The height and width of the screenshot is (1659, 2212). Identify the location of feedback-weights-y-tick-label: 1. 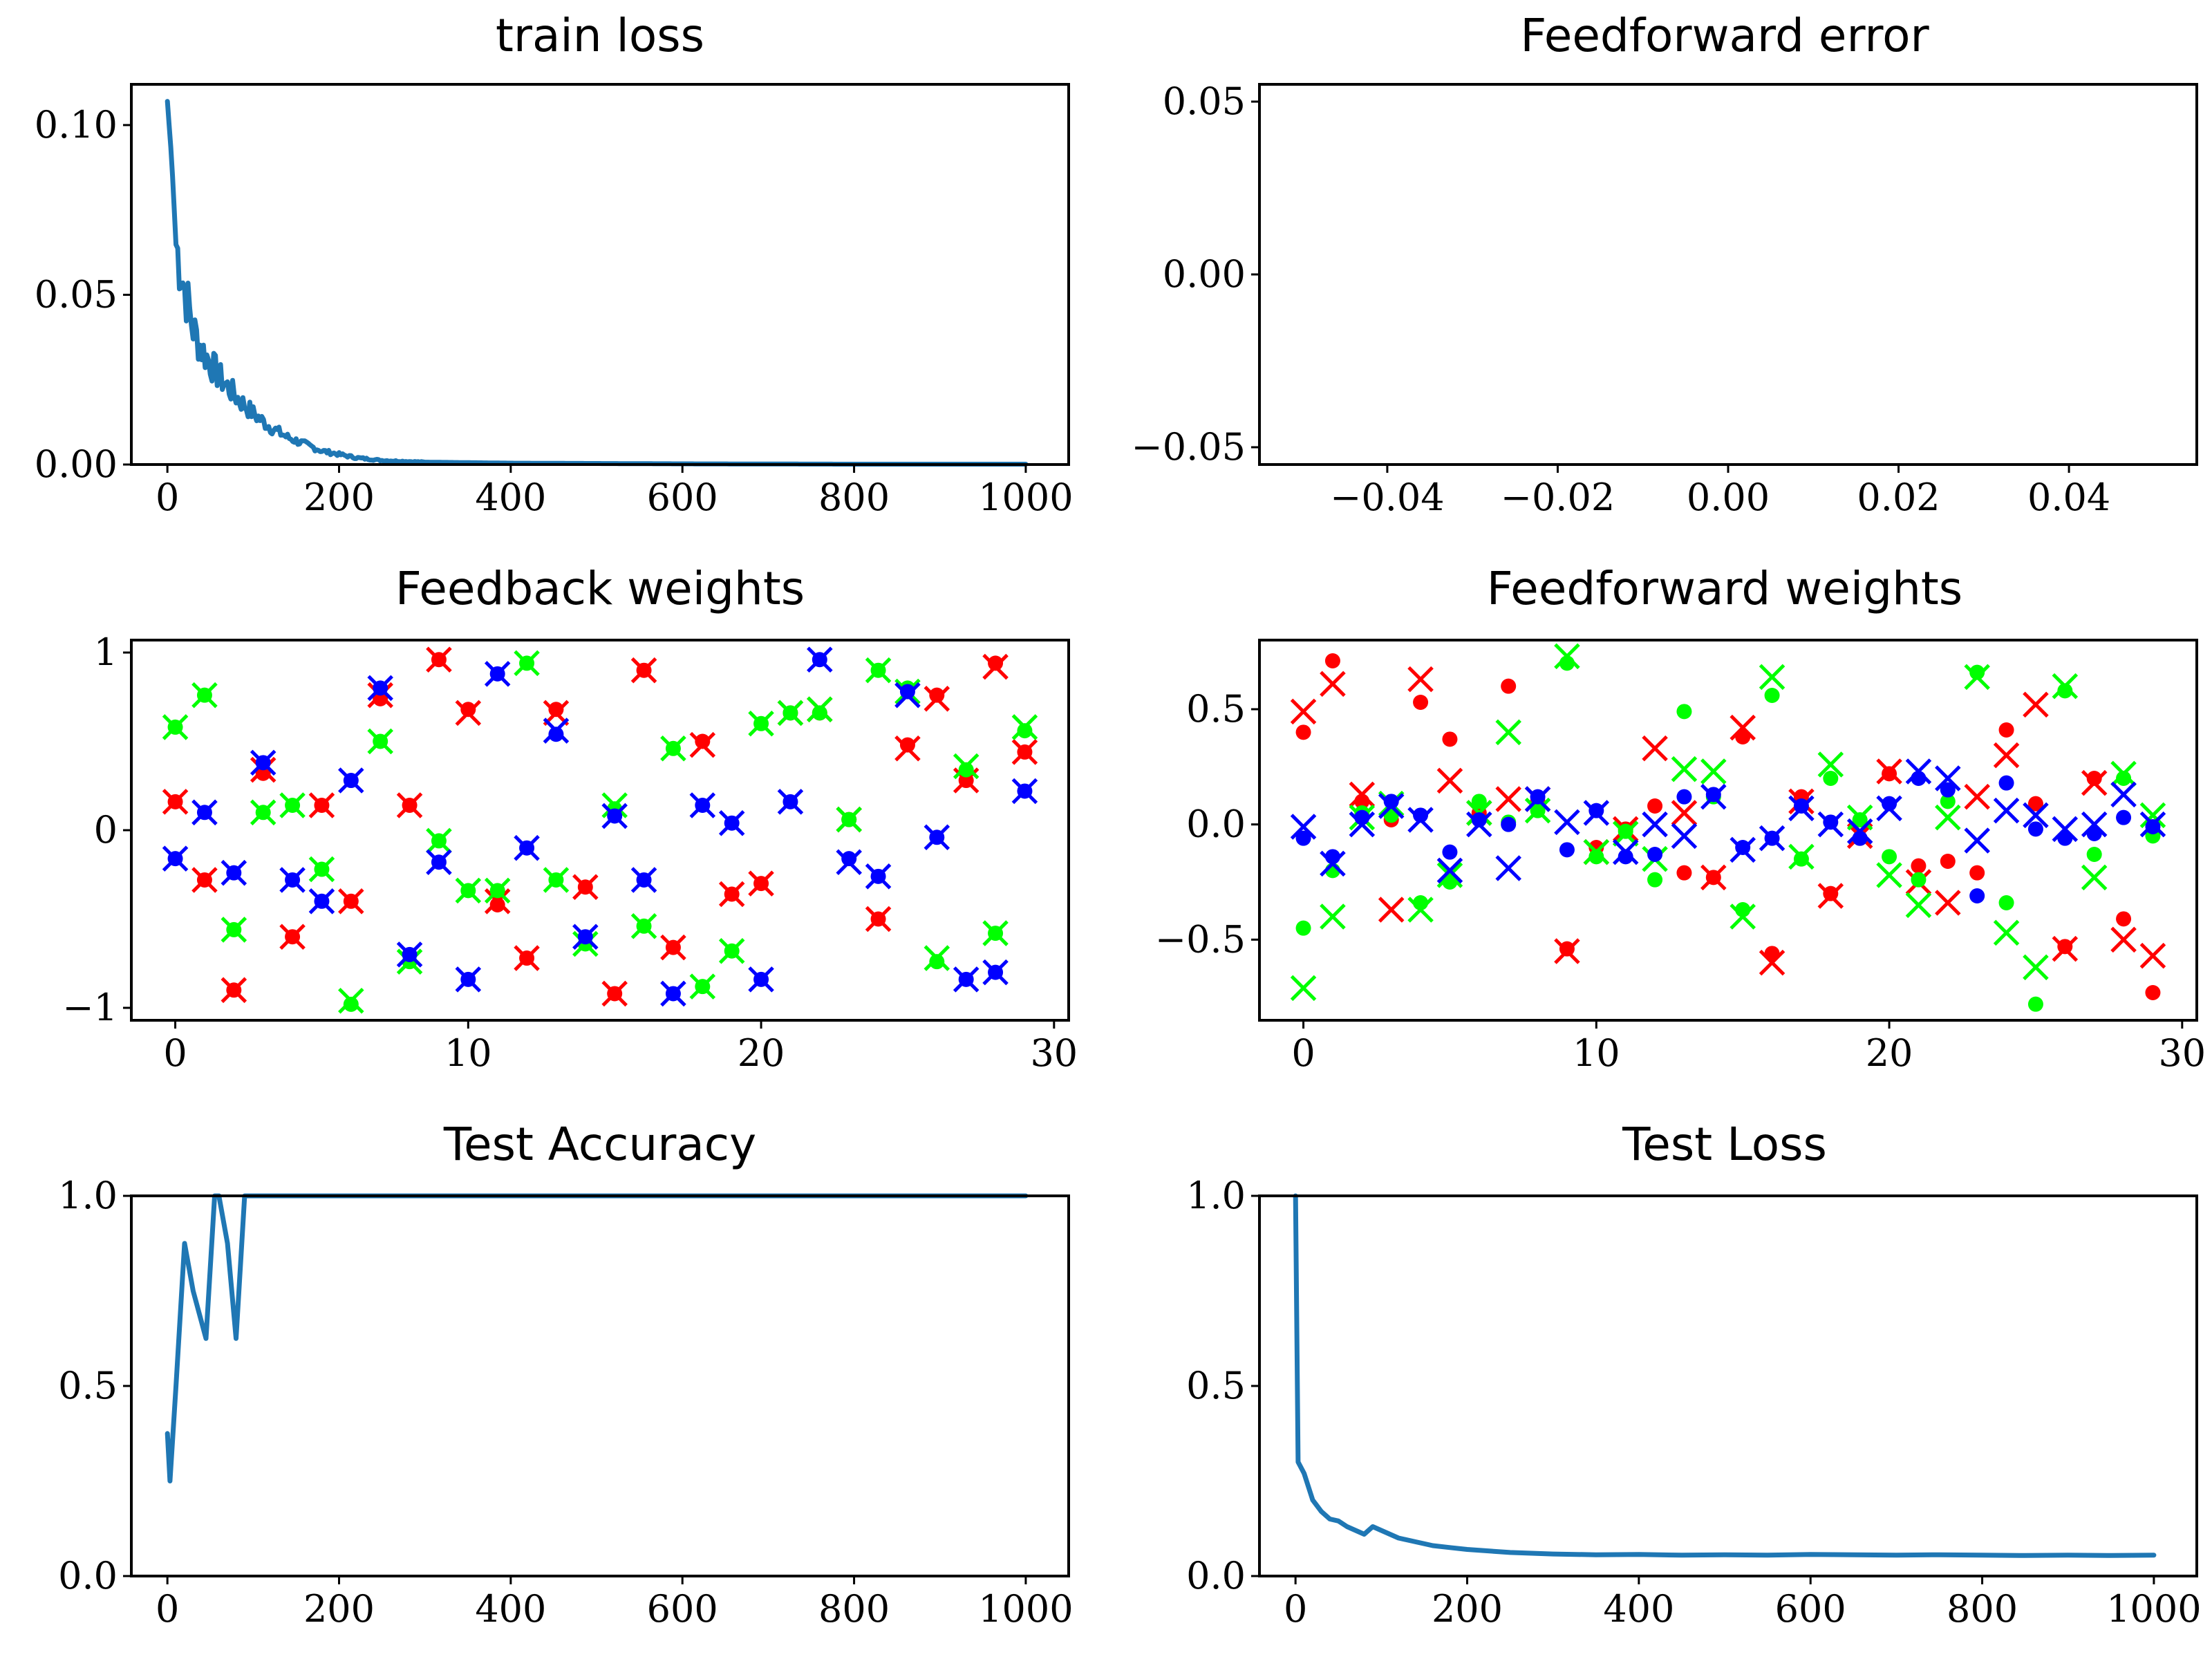
(106, 652).